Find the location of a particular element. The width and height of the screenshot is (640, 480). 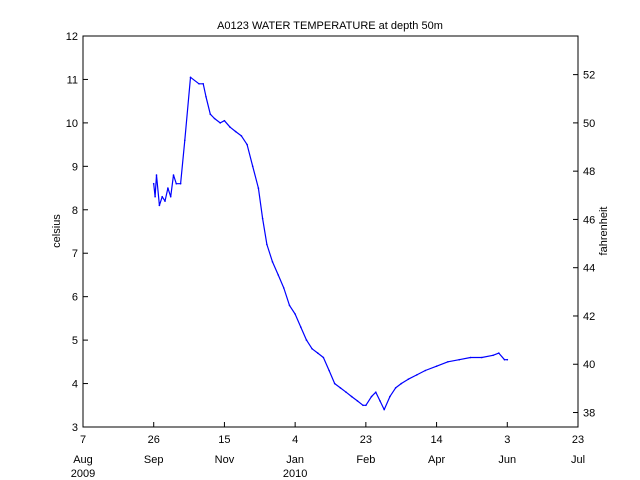

x-tick-day: 15 is located at coordinates (224, 440).